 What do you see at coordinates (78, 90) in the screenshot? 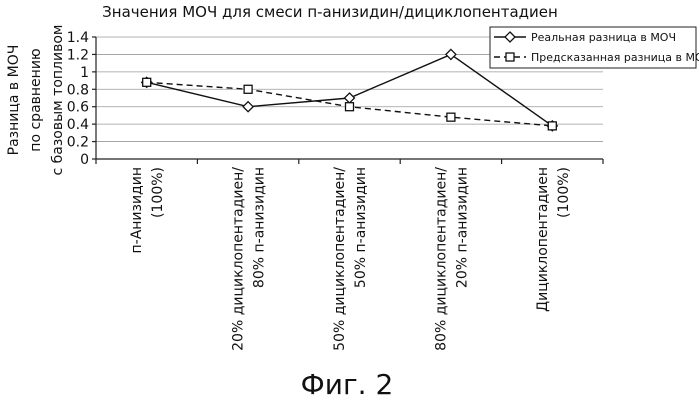
I see `y-tick-label: 0.8` at bounding box center [78, 90].